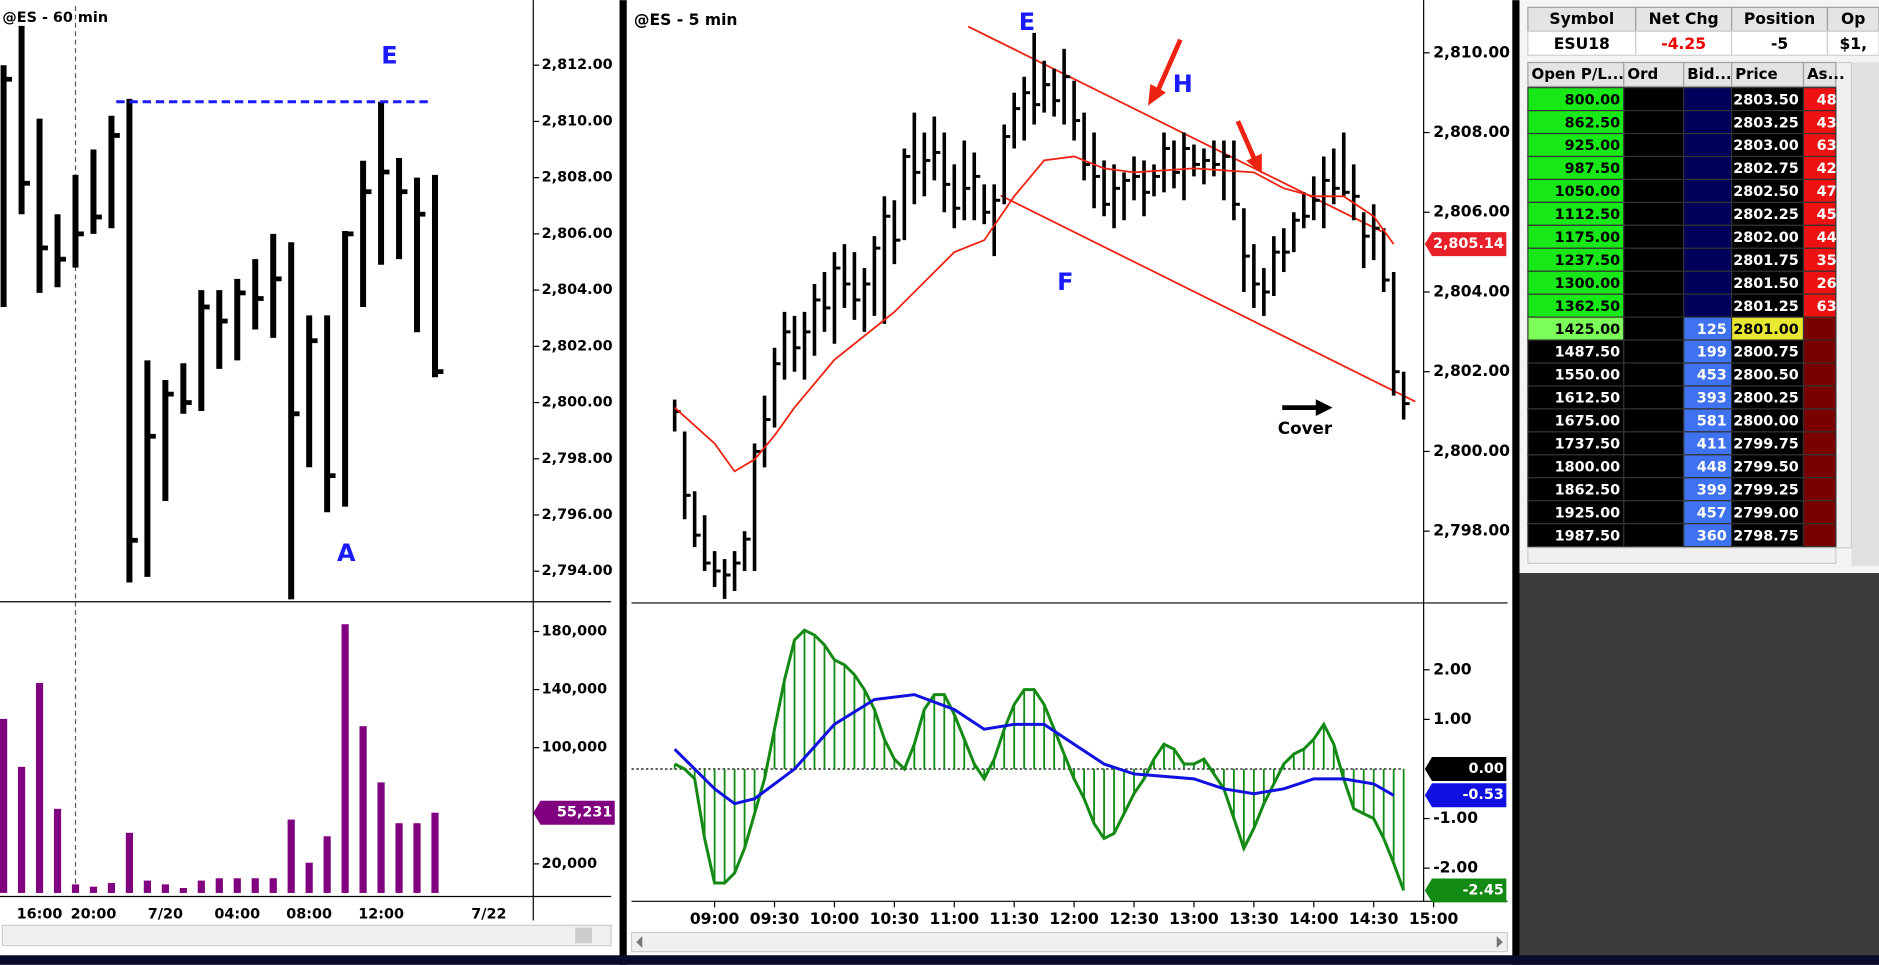 This screenshot has height=965, width=1879. Describe the element at coordinates (1765, 445) in the screenshot. I see `price-text: 2799.75` at that location.